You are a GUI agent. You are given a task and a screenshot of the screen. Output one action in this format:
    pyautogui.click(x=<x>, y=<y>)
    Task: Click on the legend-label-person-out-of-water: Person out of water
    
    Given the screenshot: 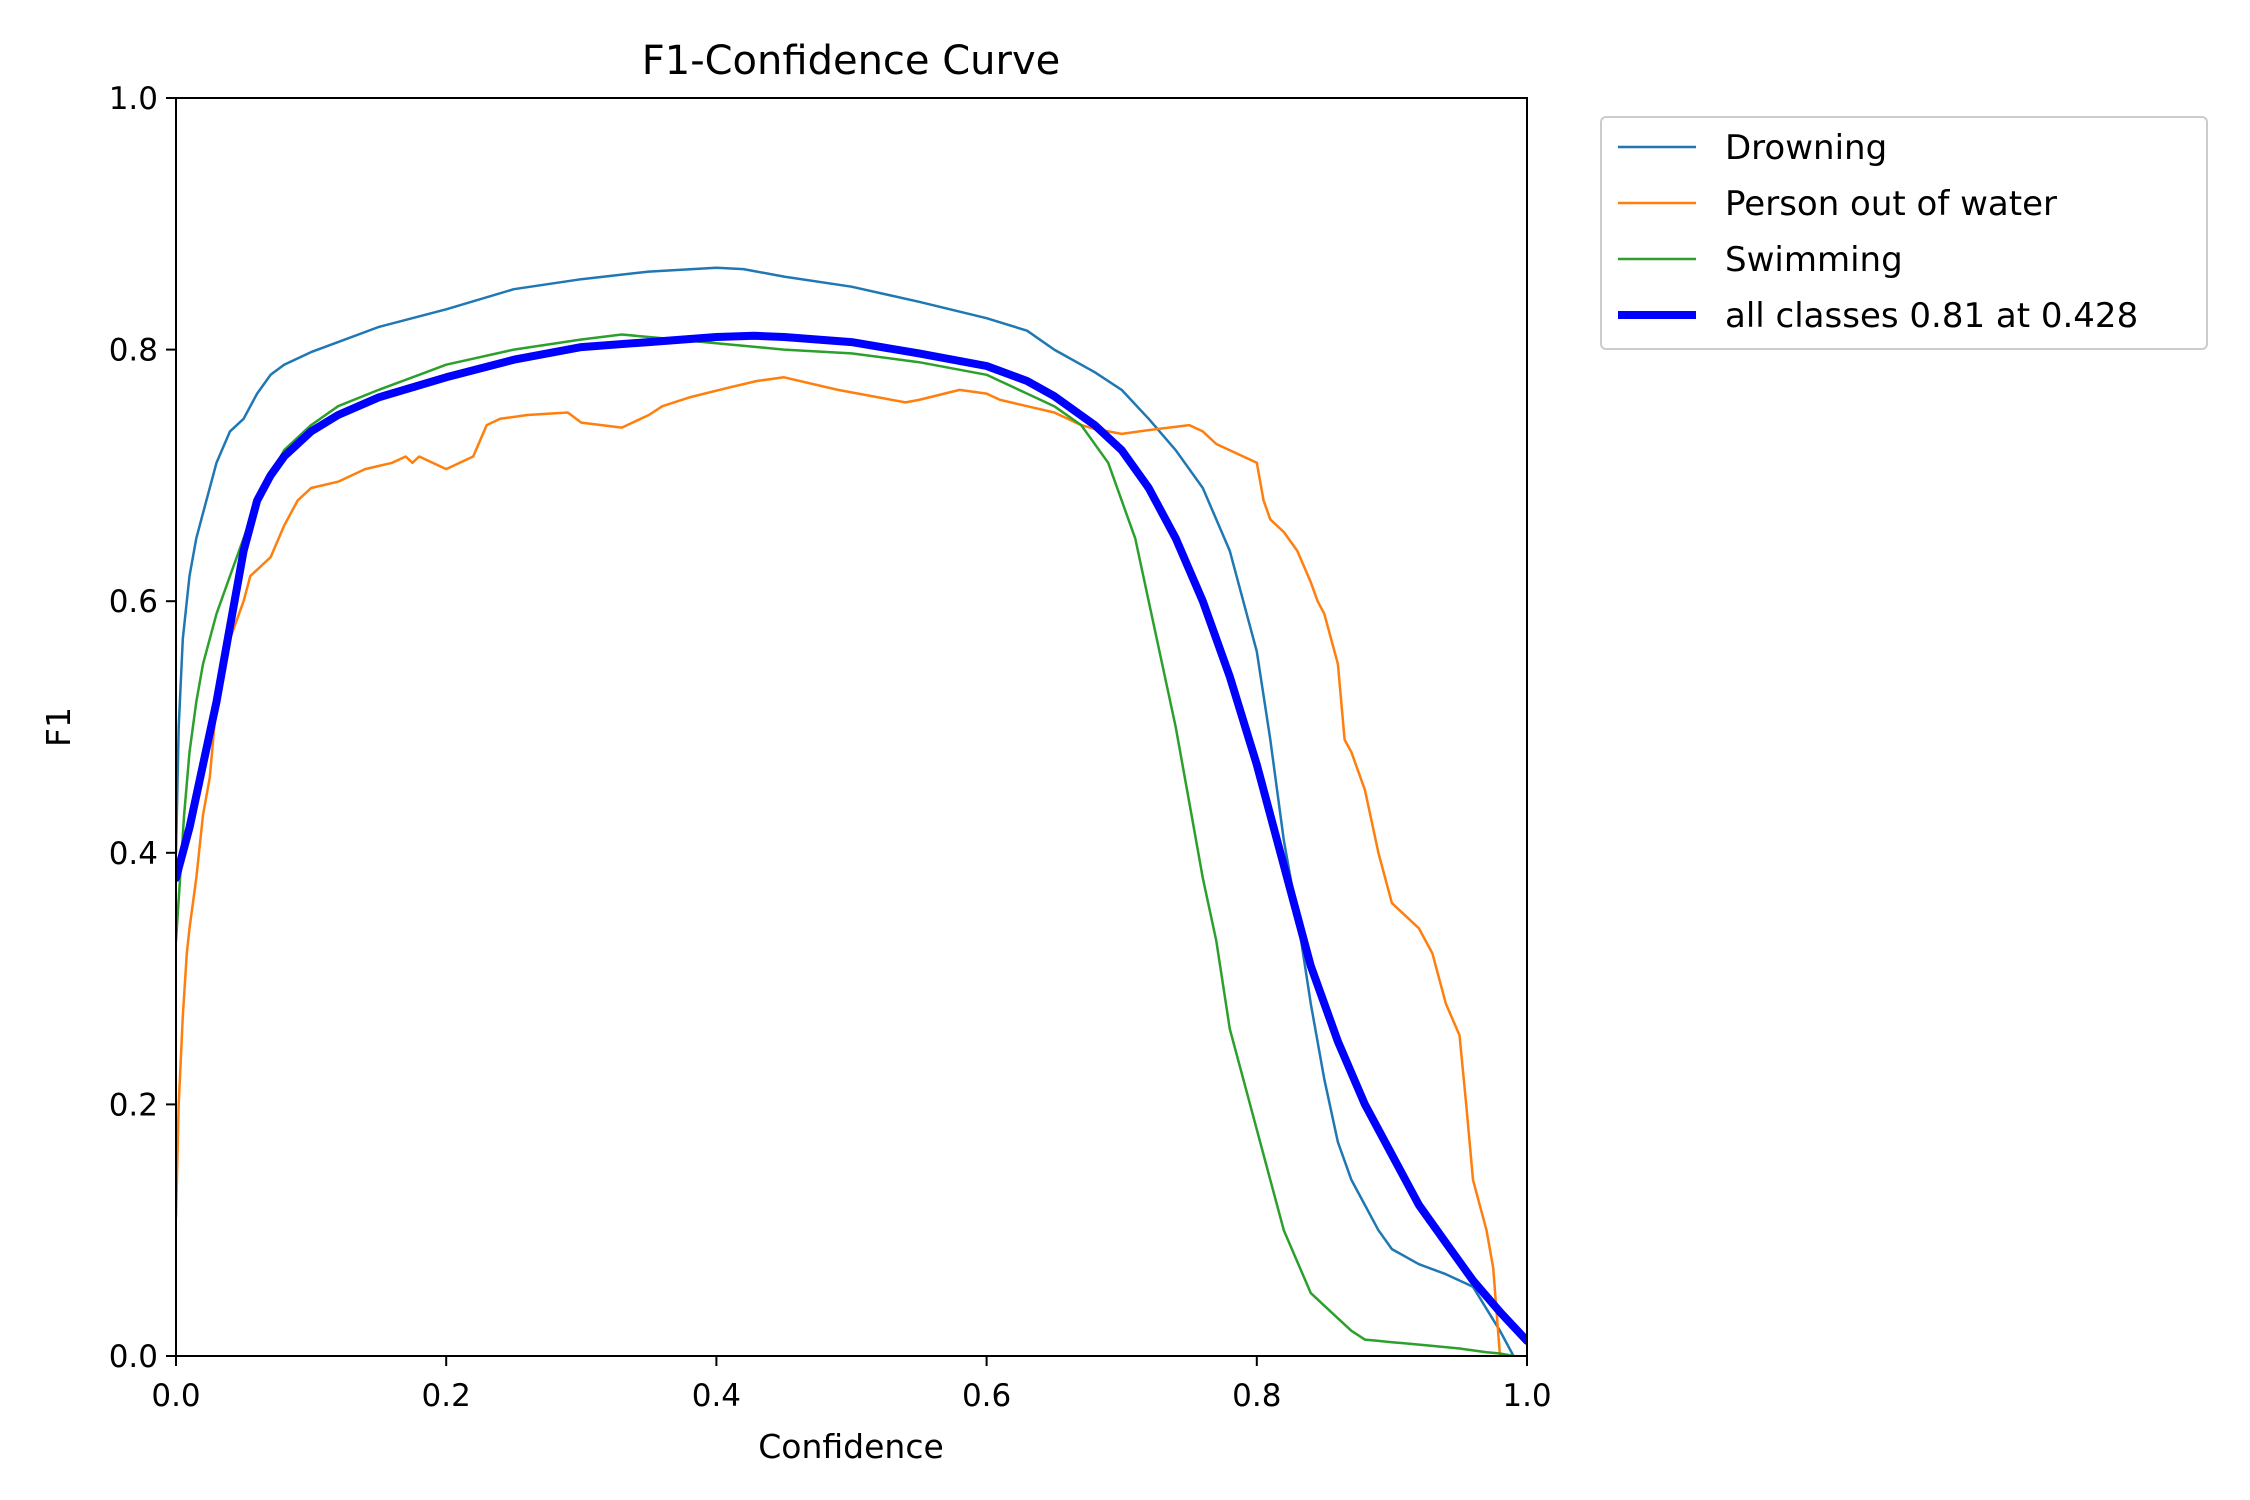 What is the action you would take?
    pyautogui.click(x=1891, y=204)
    